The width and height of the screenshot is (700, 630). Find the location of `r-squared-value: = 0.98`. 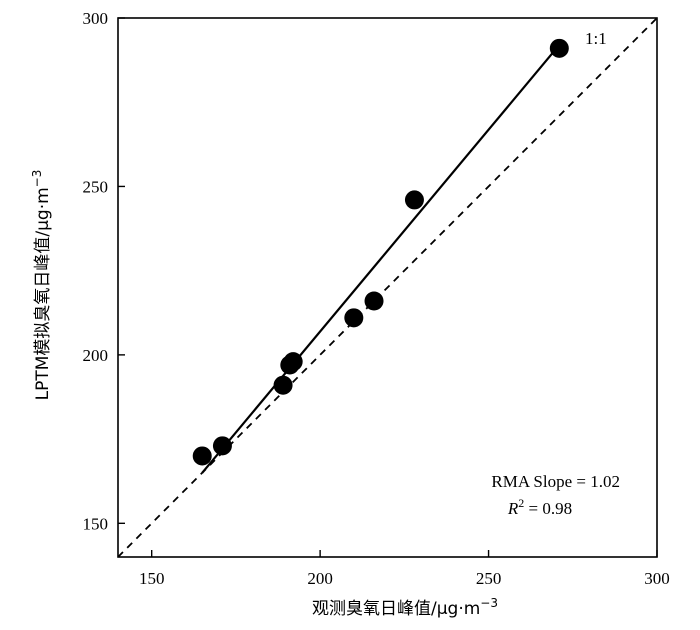

r-squared-value: = 0.98 is located at coordinates (548, 508).